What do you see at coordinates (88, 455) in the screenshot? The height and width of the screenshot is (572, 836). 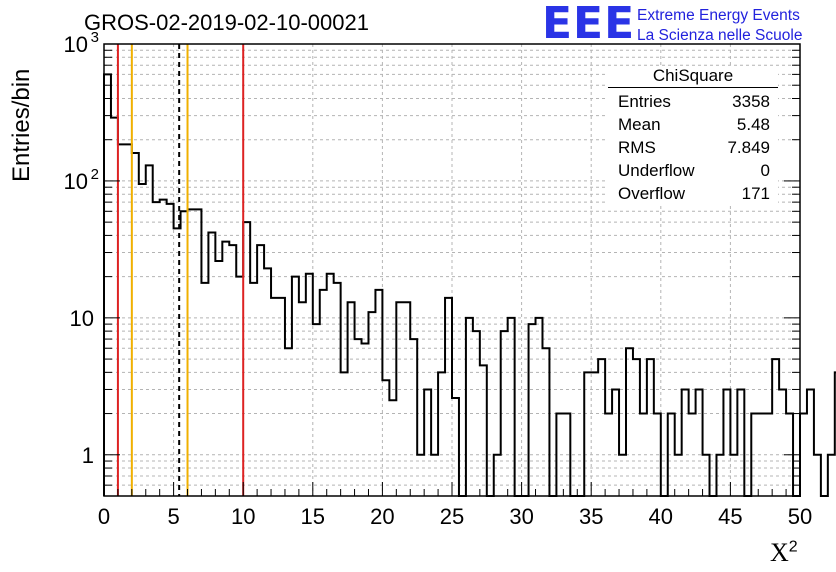 I see `y-tick-label: 1` at bounding box center [88, 455].